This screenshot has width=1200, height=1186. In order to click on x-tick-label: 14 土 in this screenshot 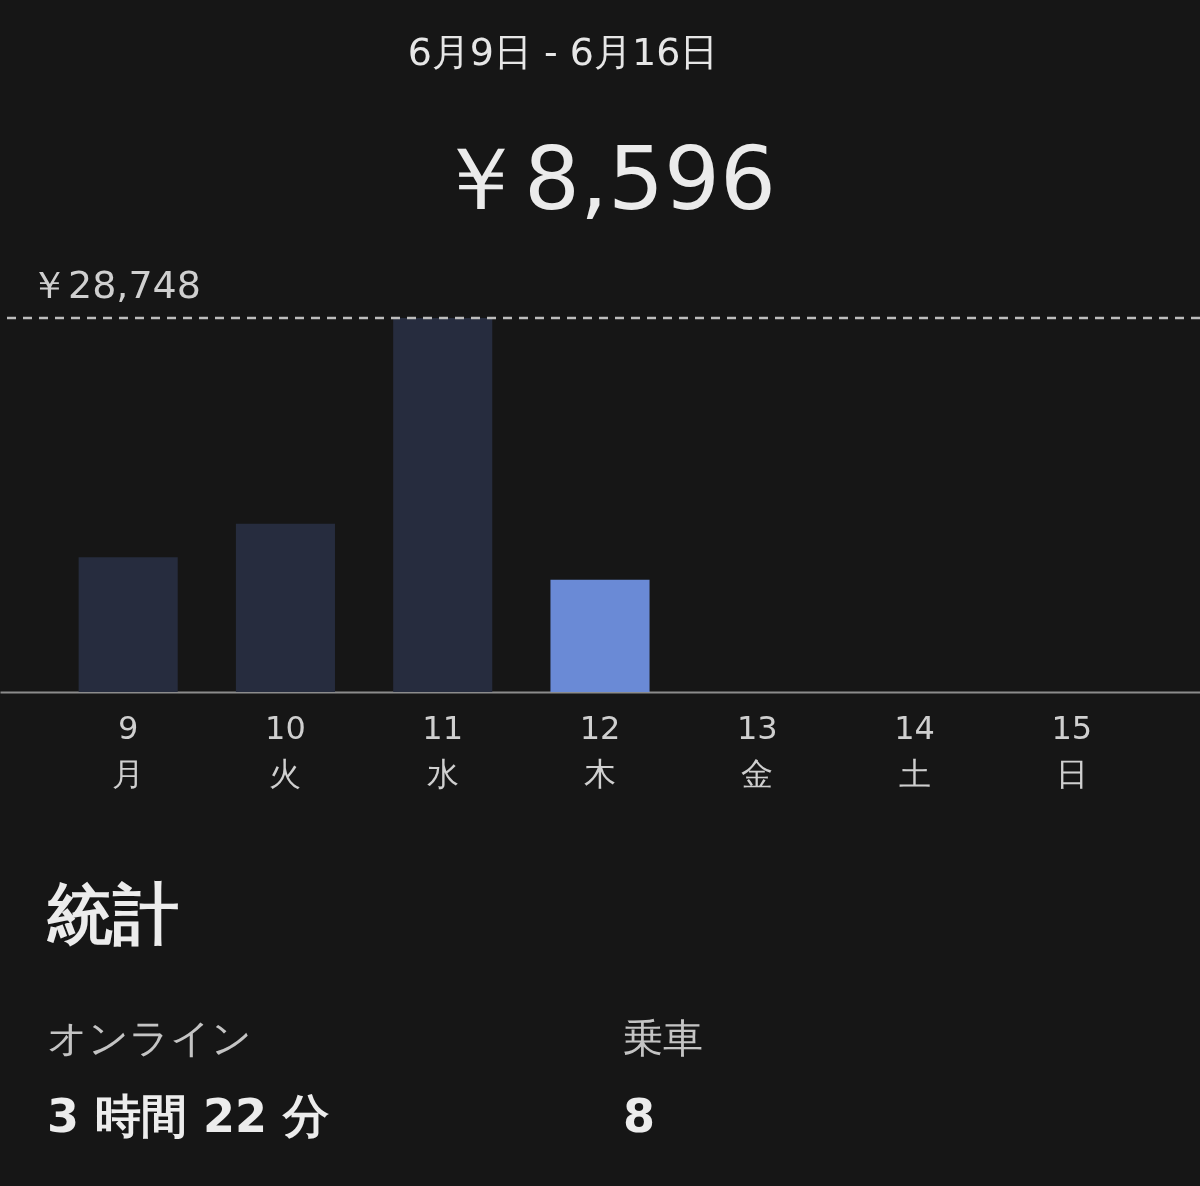, I will do `click(914, 750)`.